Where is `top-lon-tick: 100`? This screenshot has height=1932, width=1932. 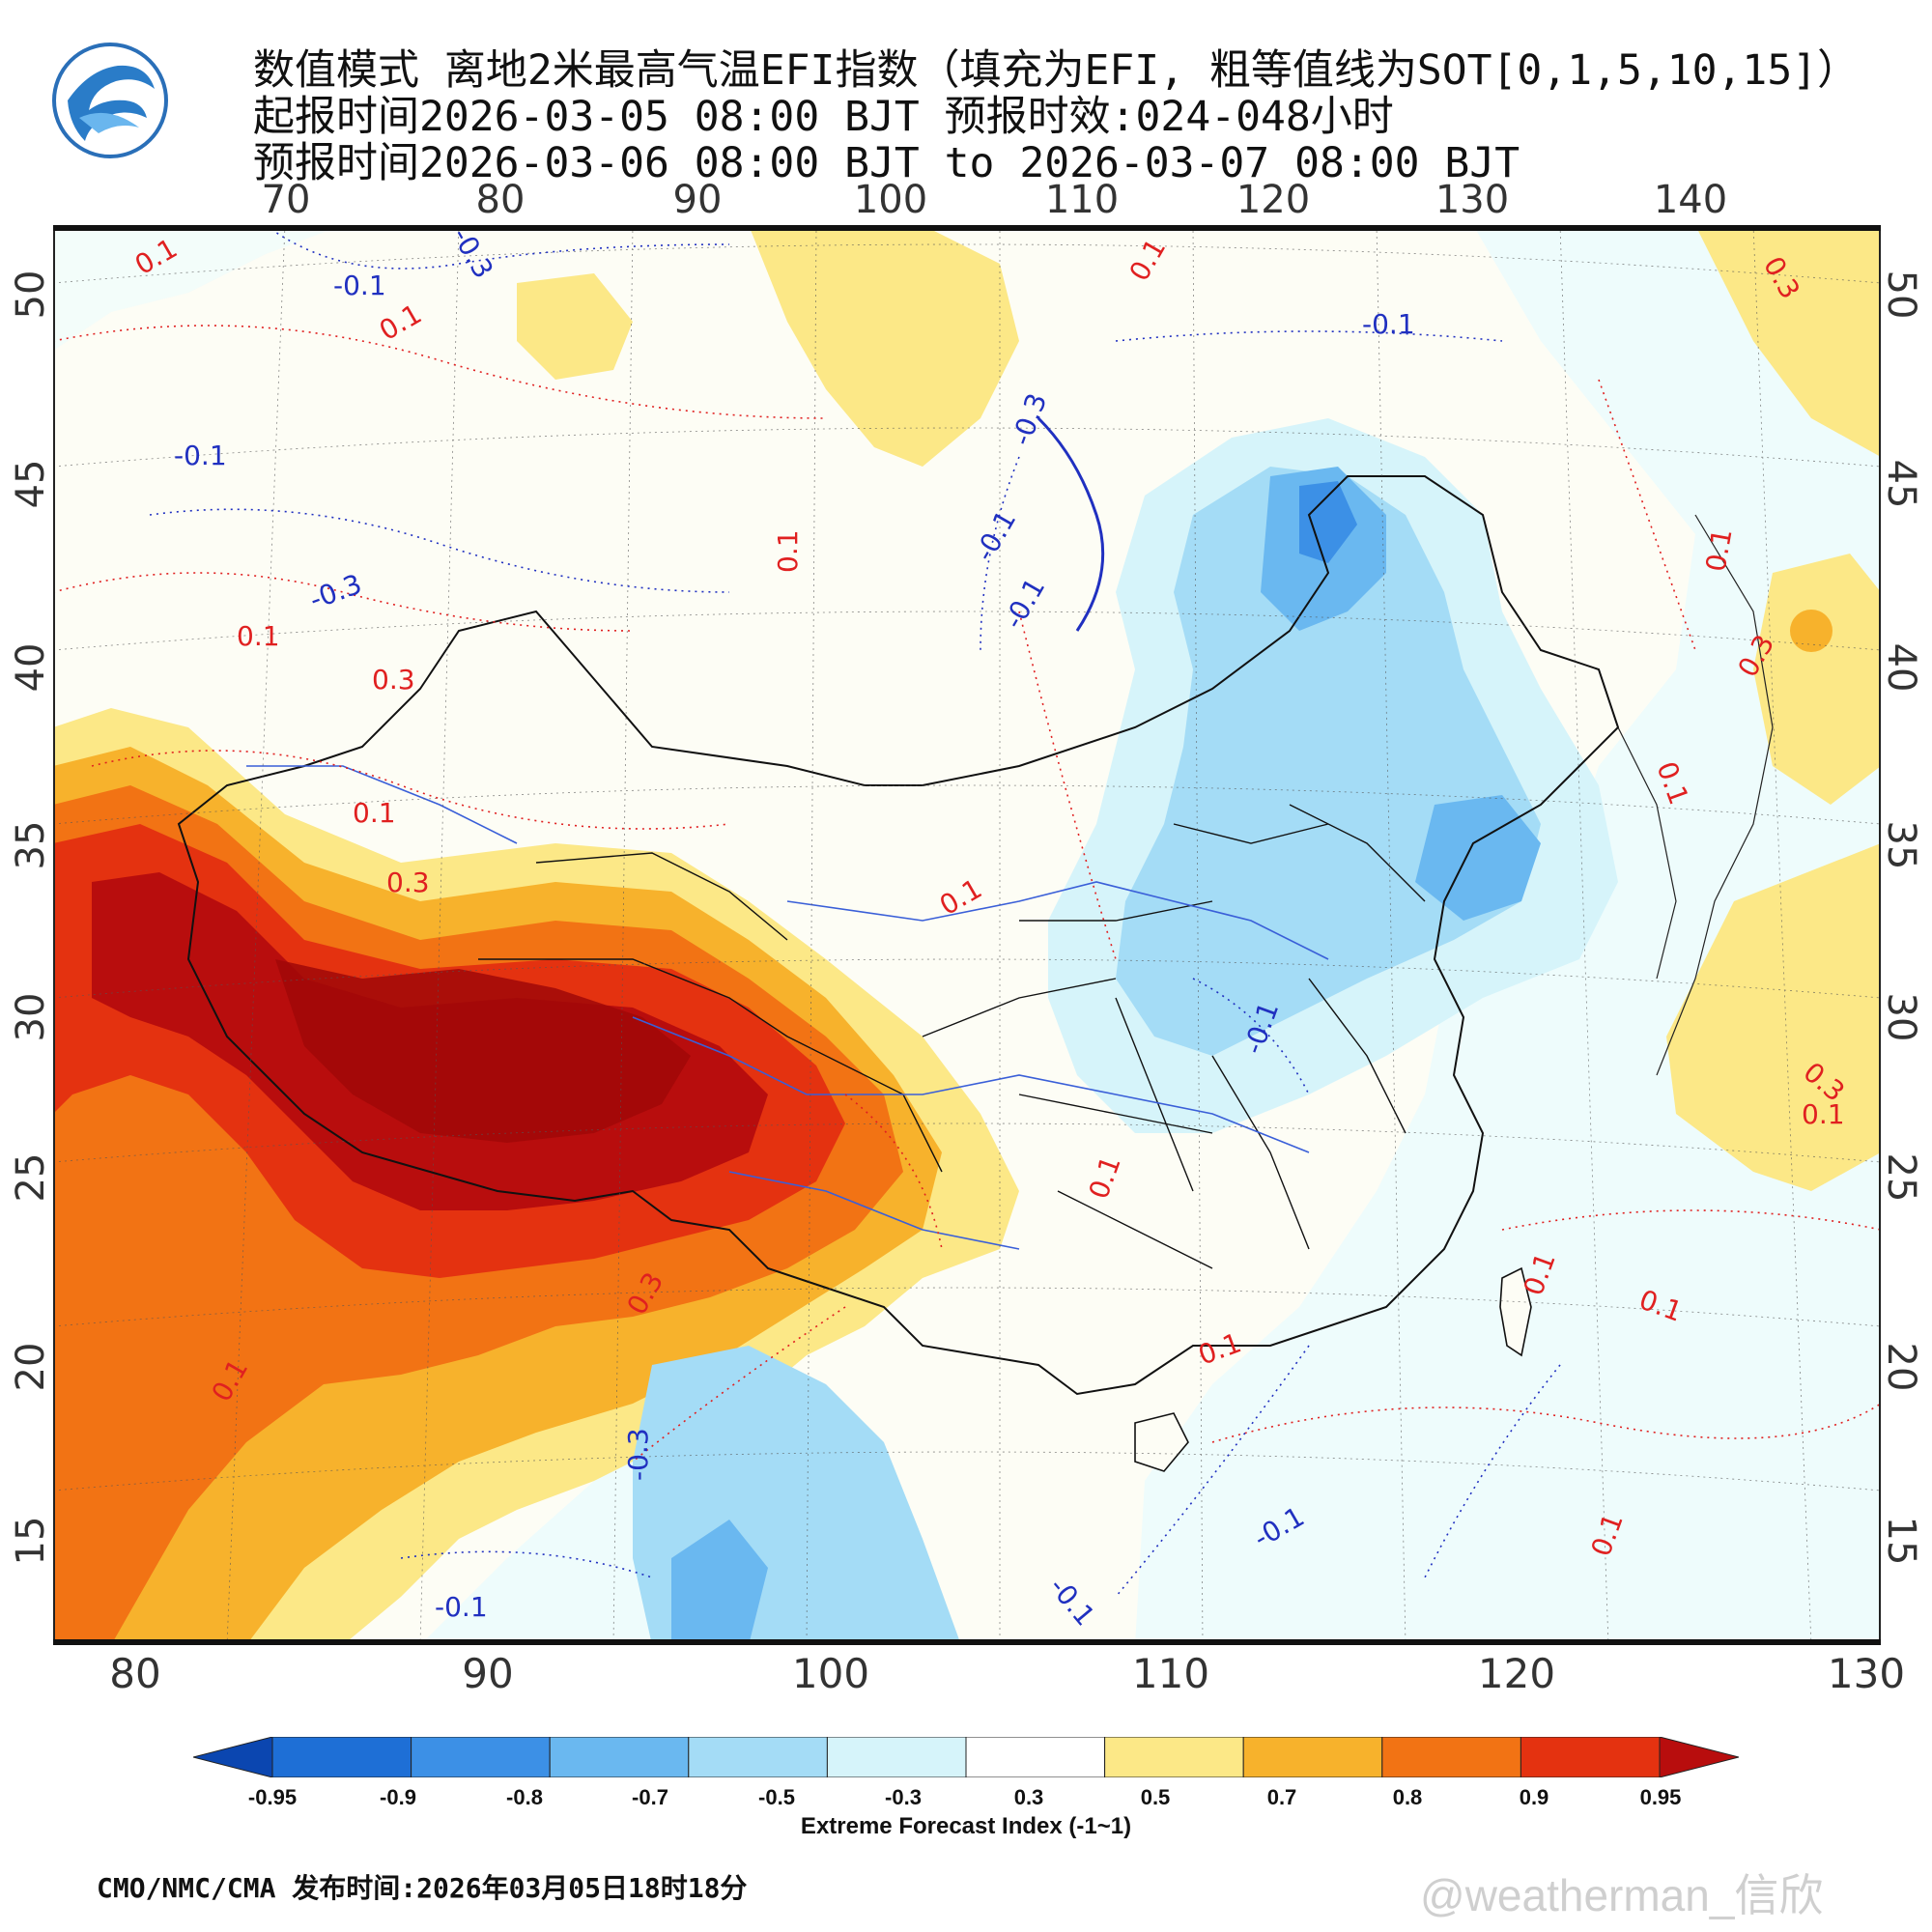
top-lon-tick: 100 is located at coordinates (890, 200).